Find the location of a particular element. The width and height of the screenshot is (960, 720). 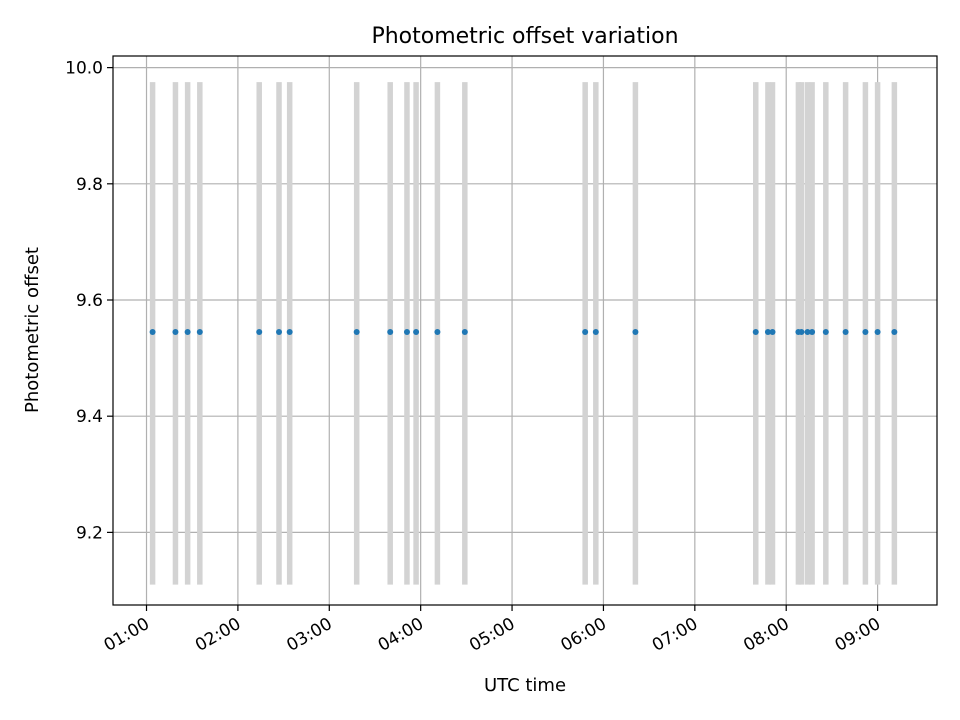

y-axis-label: Photometric offset is located at coordinates (32, 330).